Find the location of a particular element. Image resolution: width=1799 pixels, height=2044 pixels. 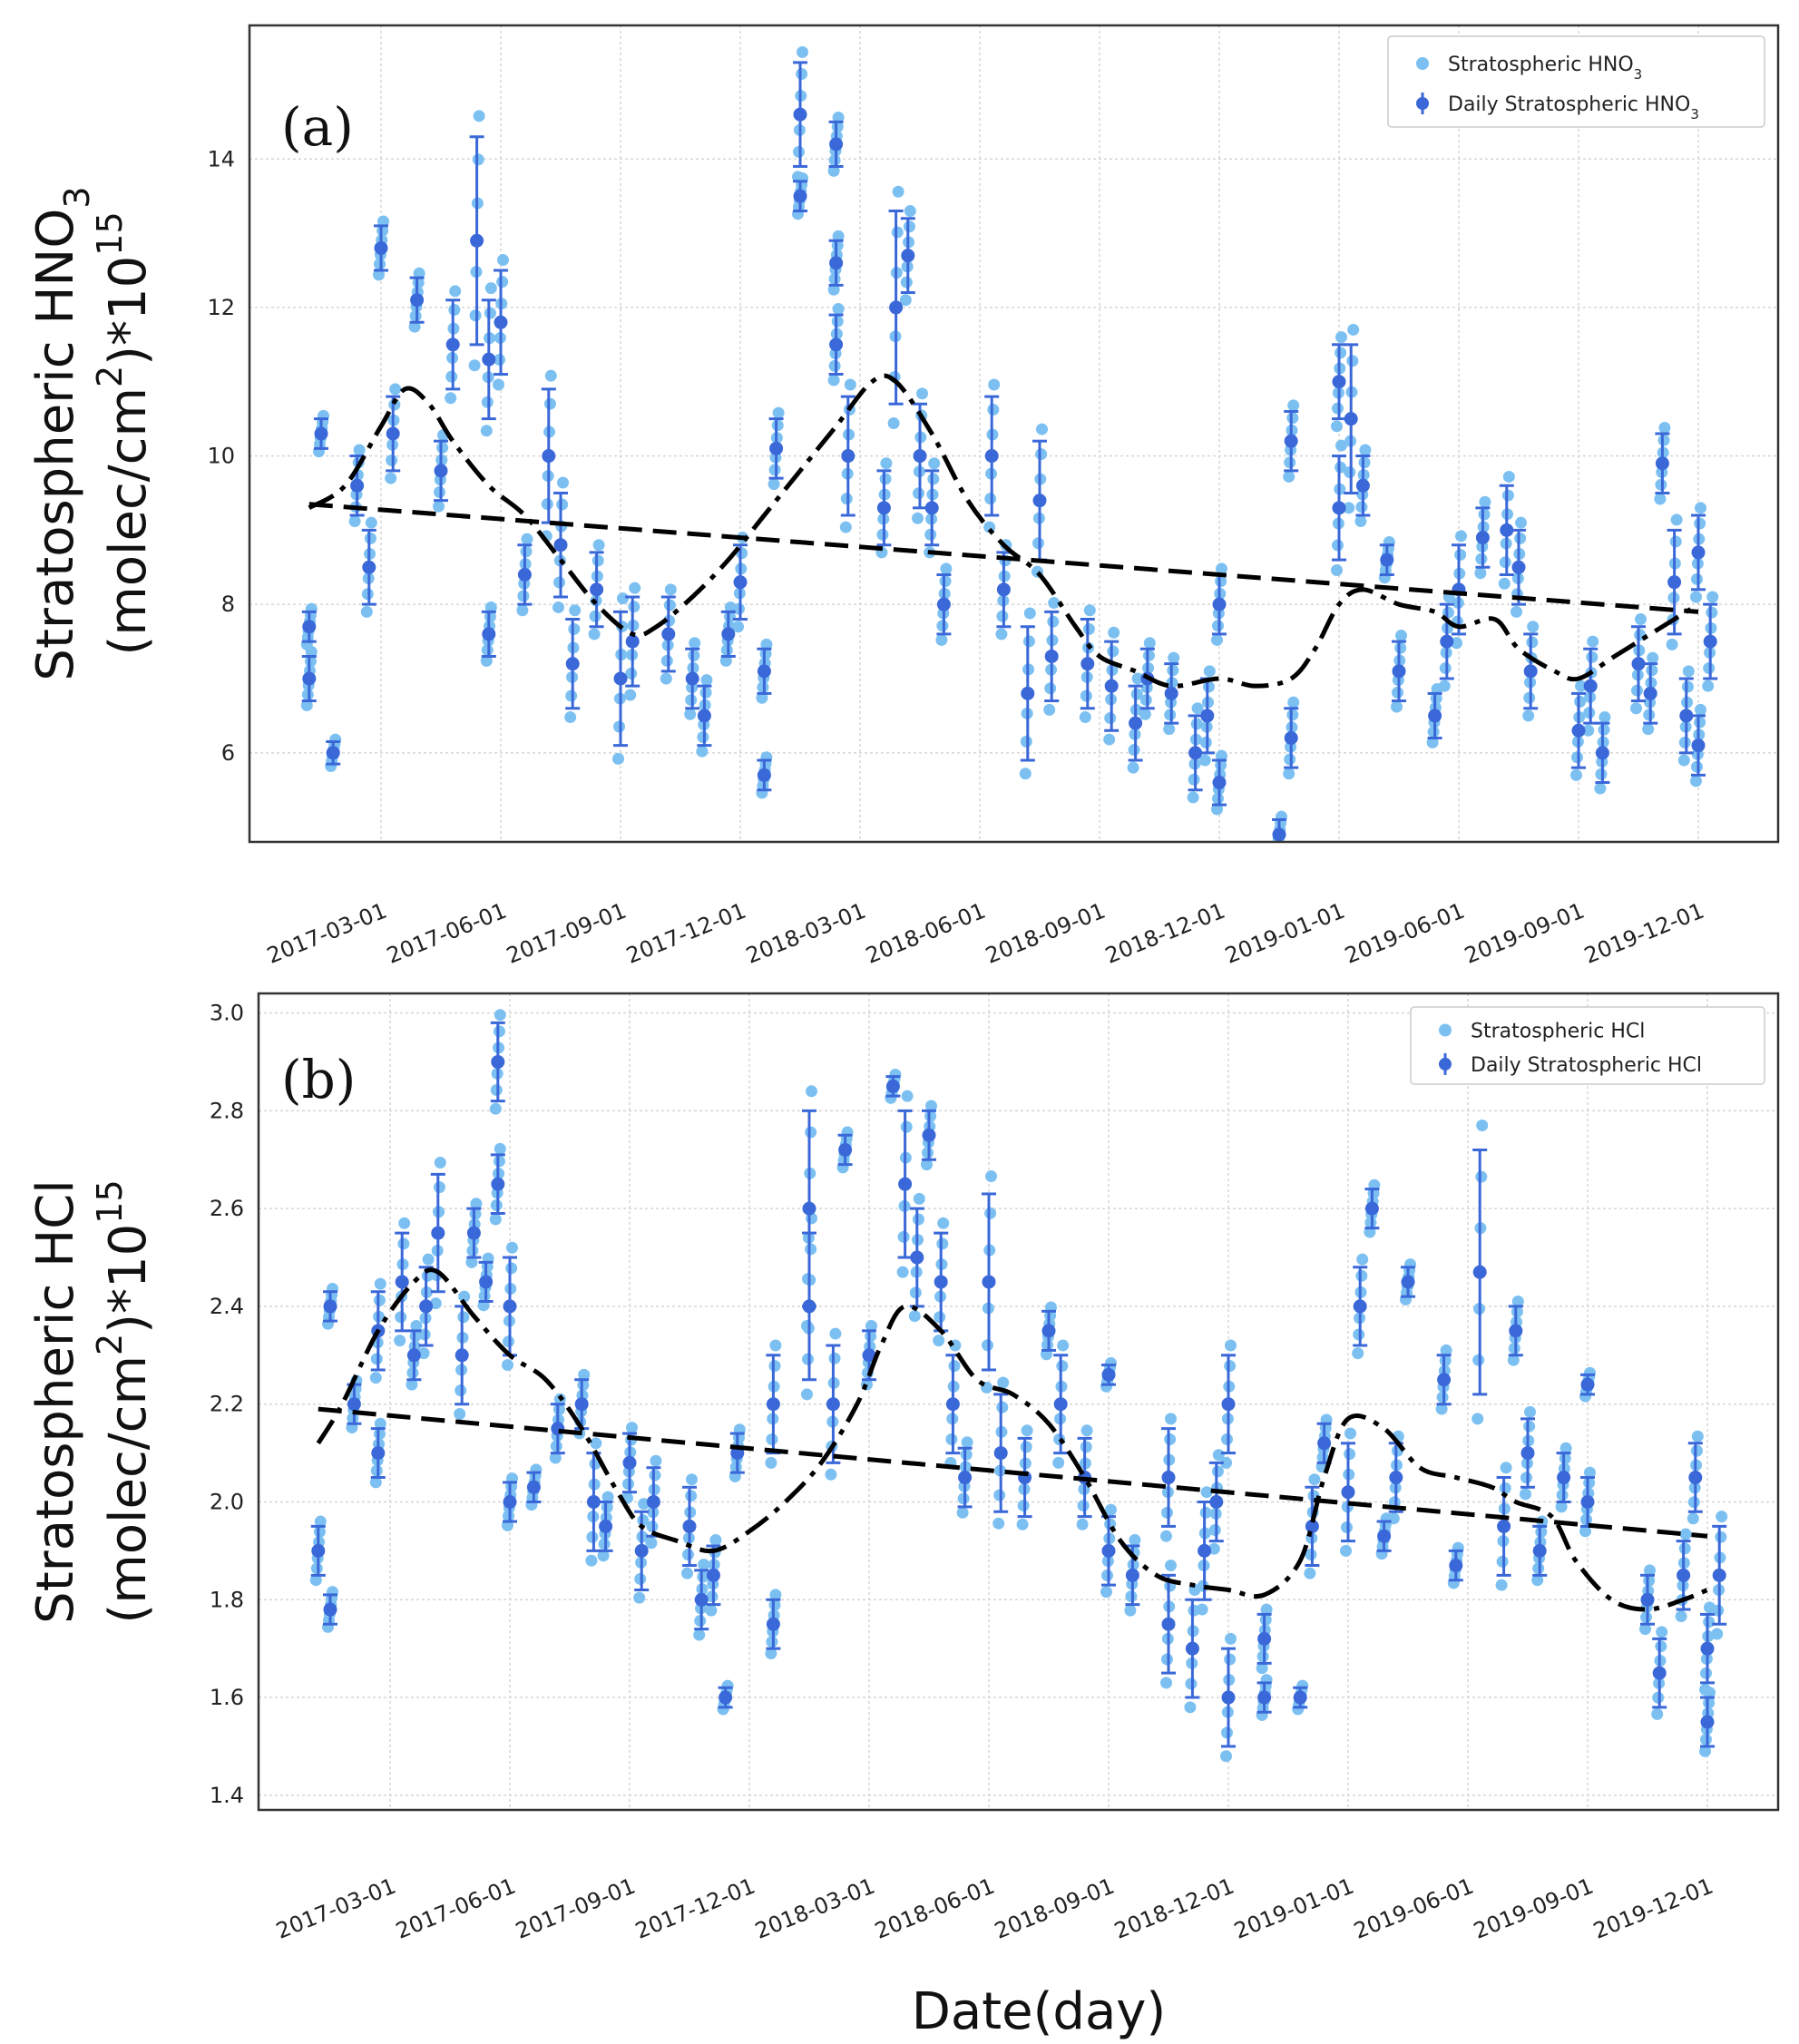

x-tick-label: 2018-06-01 is located at coordinates (934, 1909).